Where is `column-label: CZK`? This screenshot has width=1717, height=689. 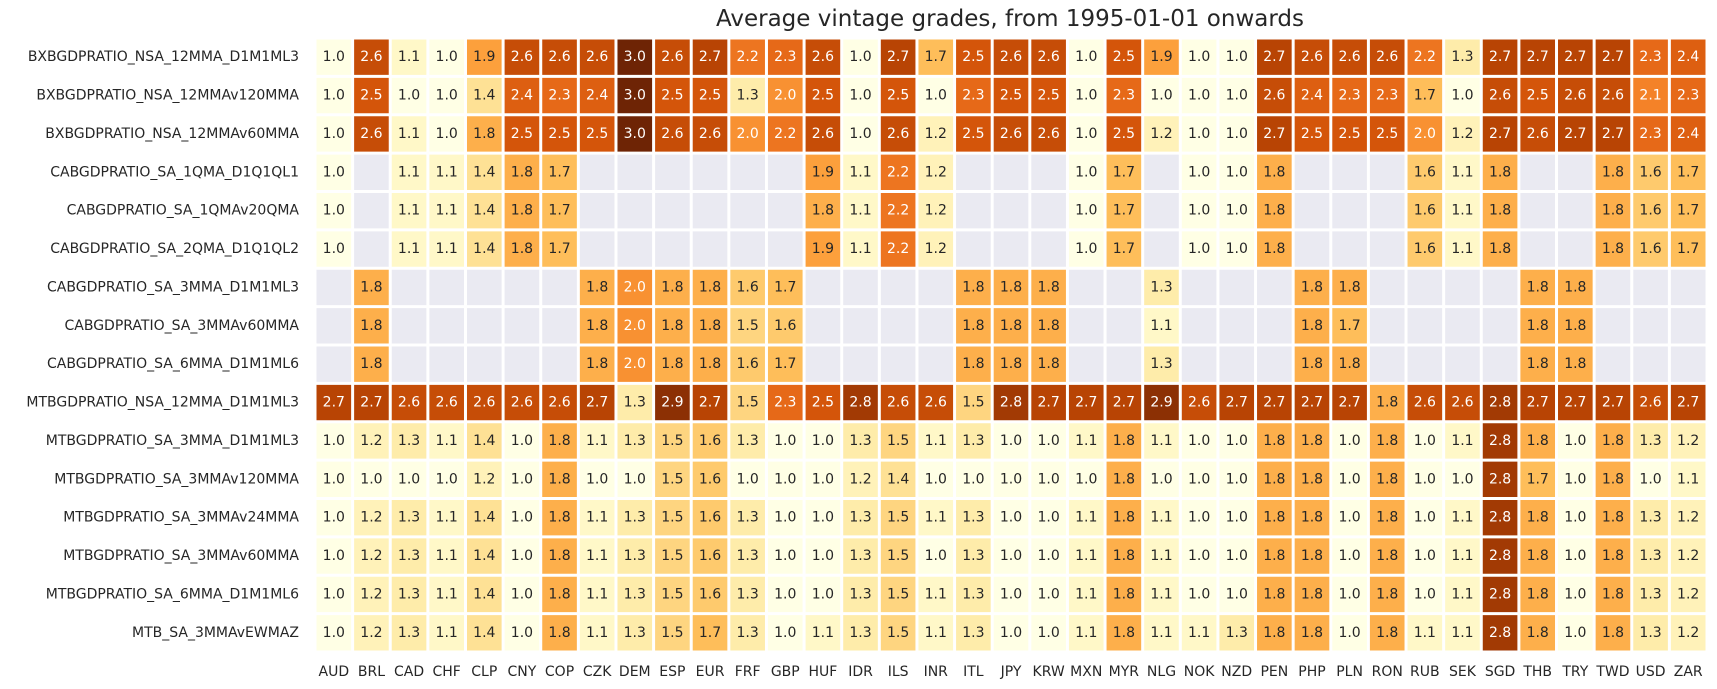
column-label: CZK is located at coordinates (597, 672).